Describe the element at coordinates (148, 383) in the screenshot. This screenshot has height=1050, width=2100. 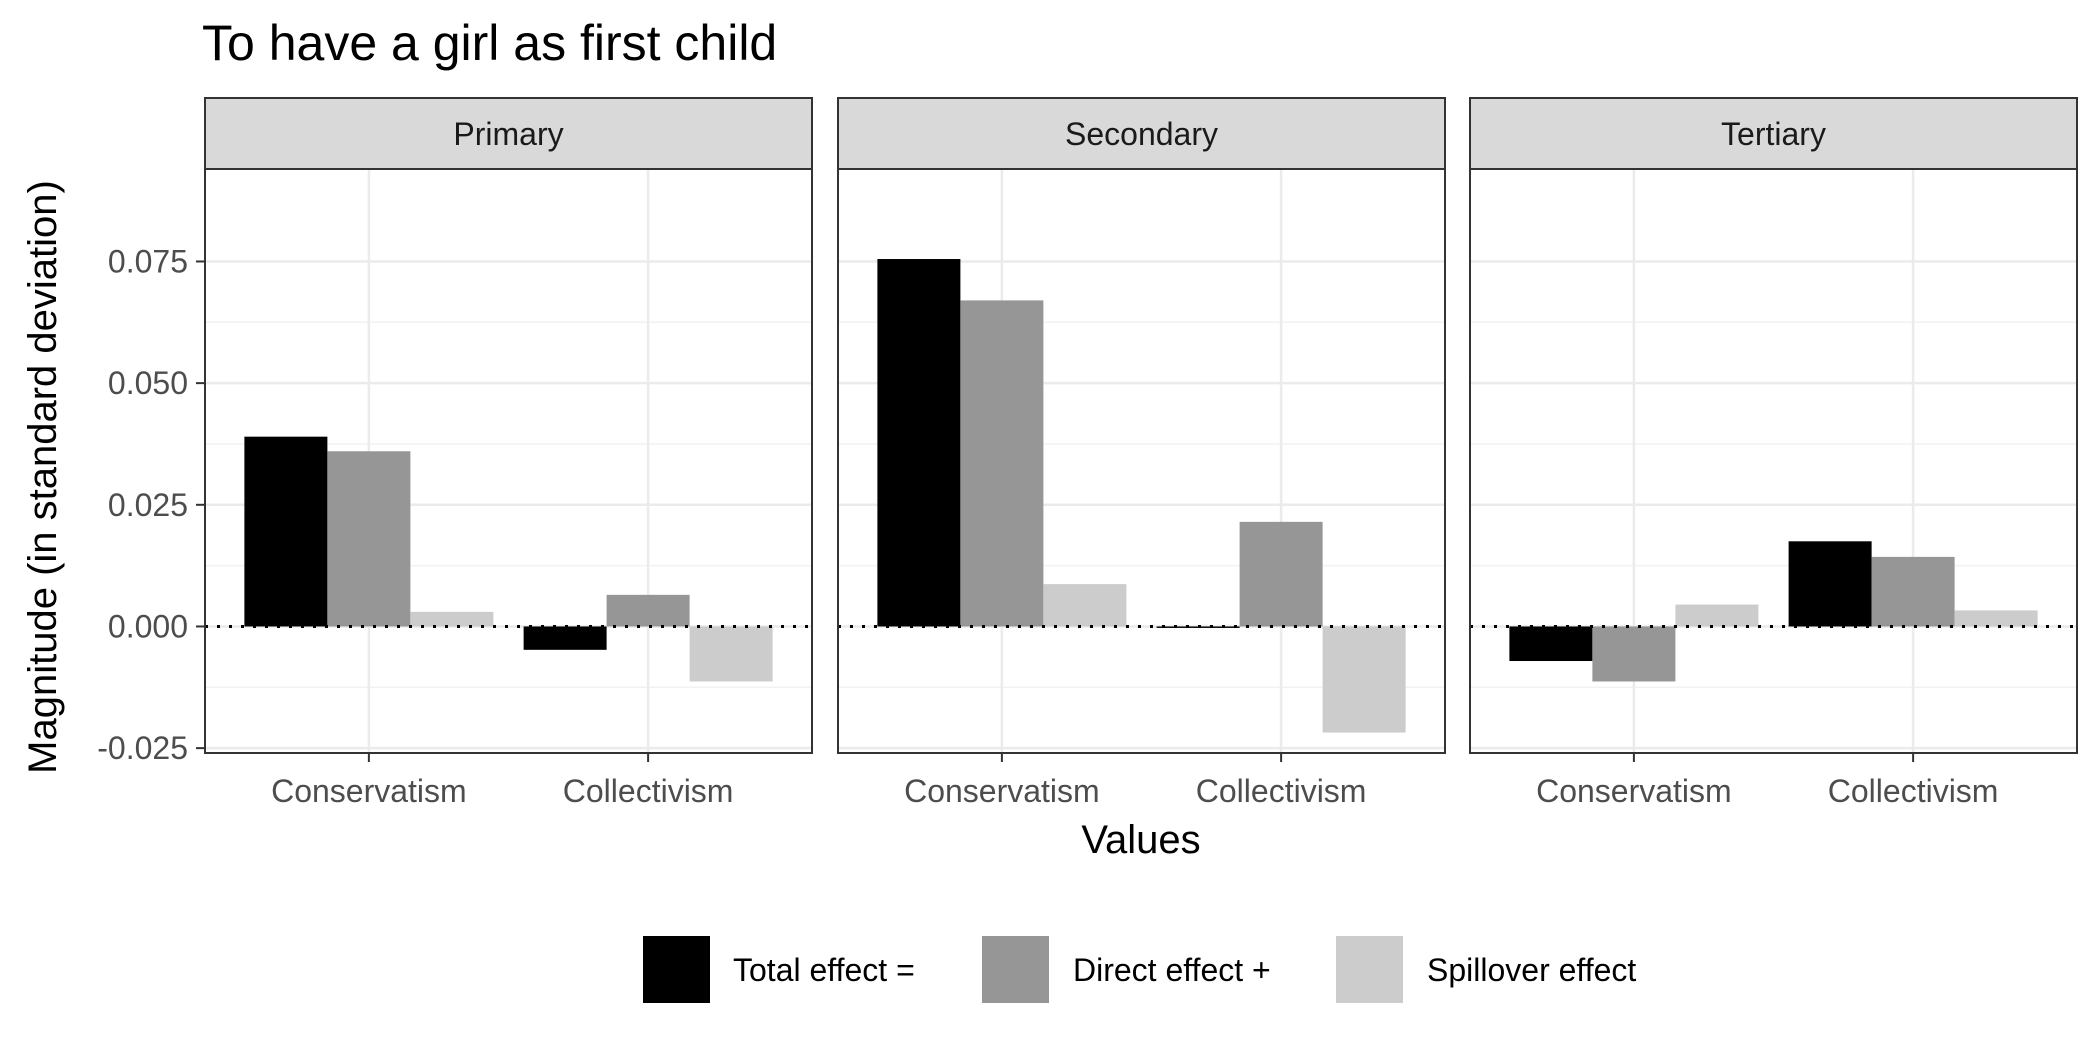
I see `y-tick-label: 0.050` at that location.